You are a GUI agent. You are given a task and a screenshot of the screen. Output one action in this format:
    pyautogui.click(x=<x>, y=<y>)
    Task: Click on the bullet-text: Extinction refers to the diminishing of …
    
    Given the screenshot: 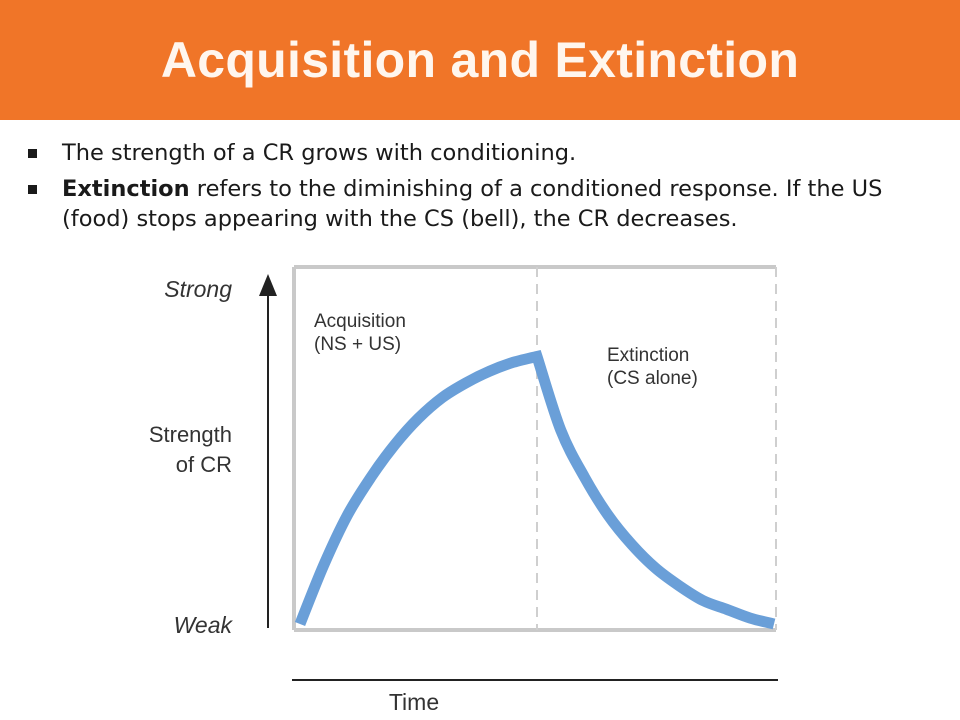 What is the action you would take?
    pyautogui.click(x=500, y=204)
    